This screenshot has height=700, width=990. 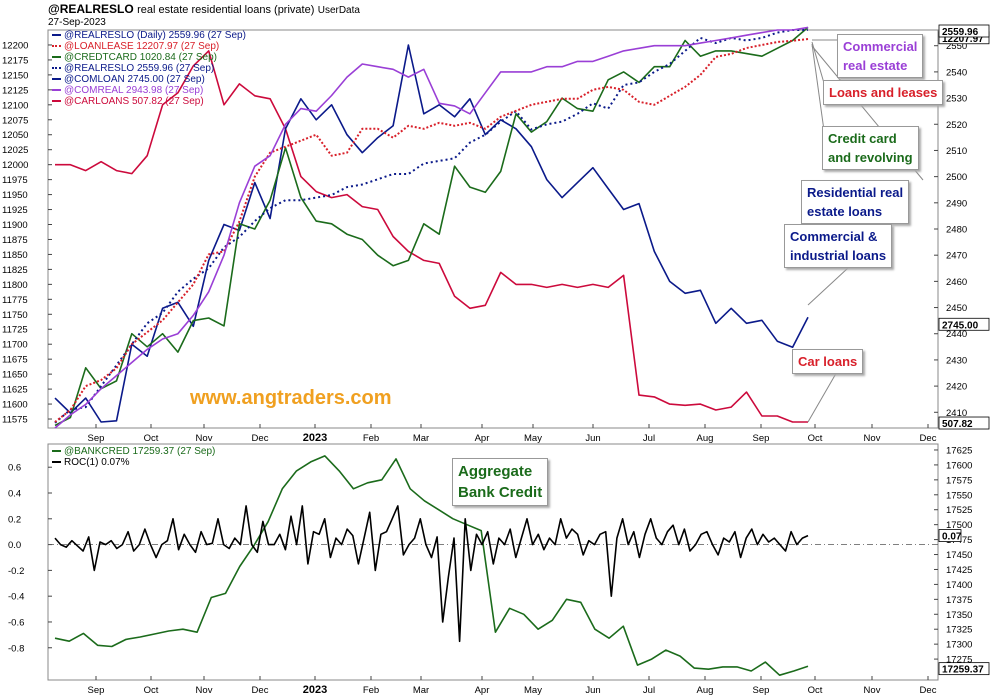 I want to click on left-tick-label: 11625, so click(x=15, y=390).